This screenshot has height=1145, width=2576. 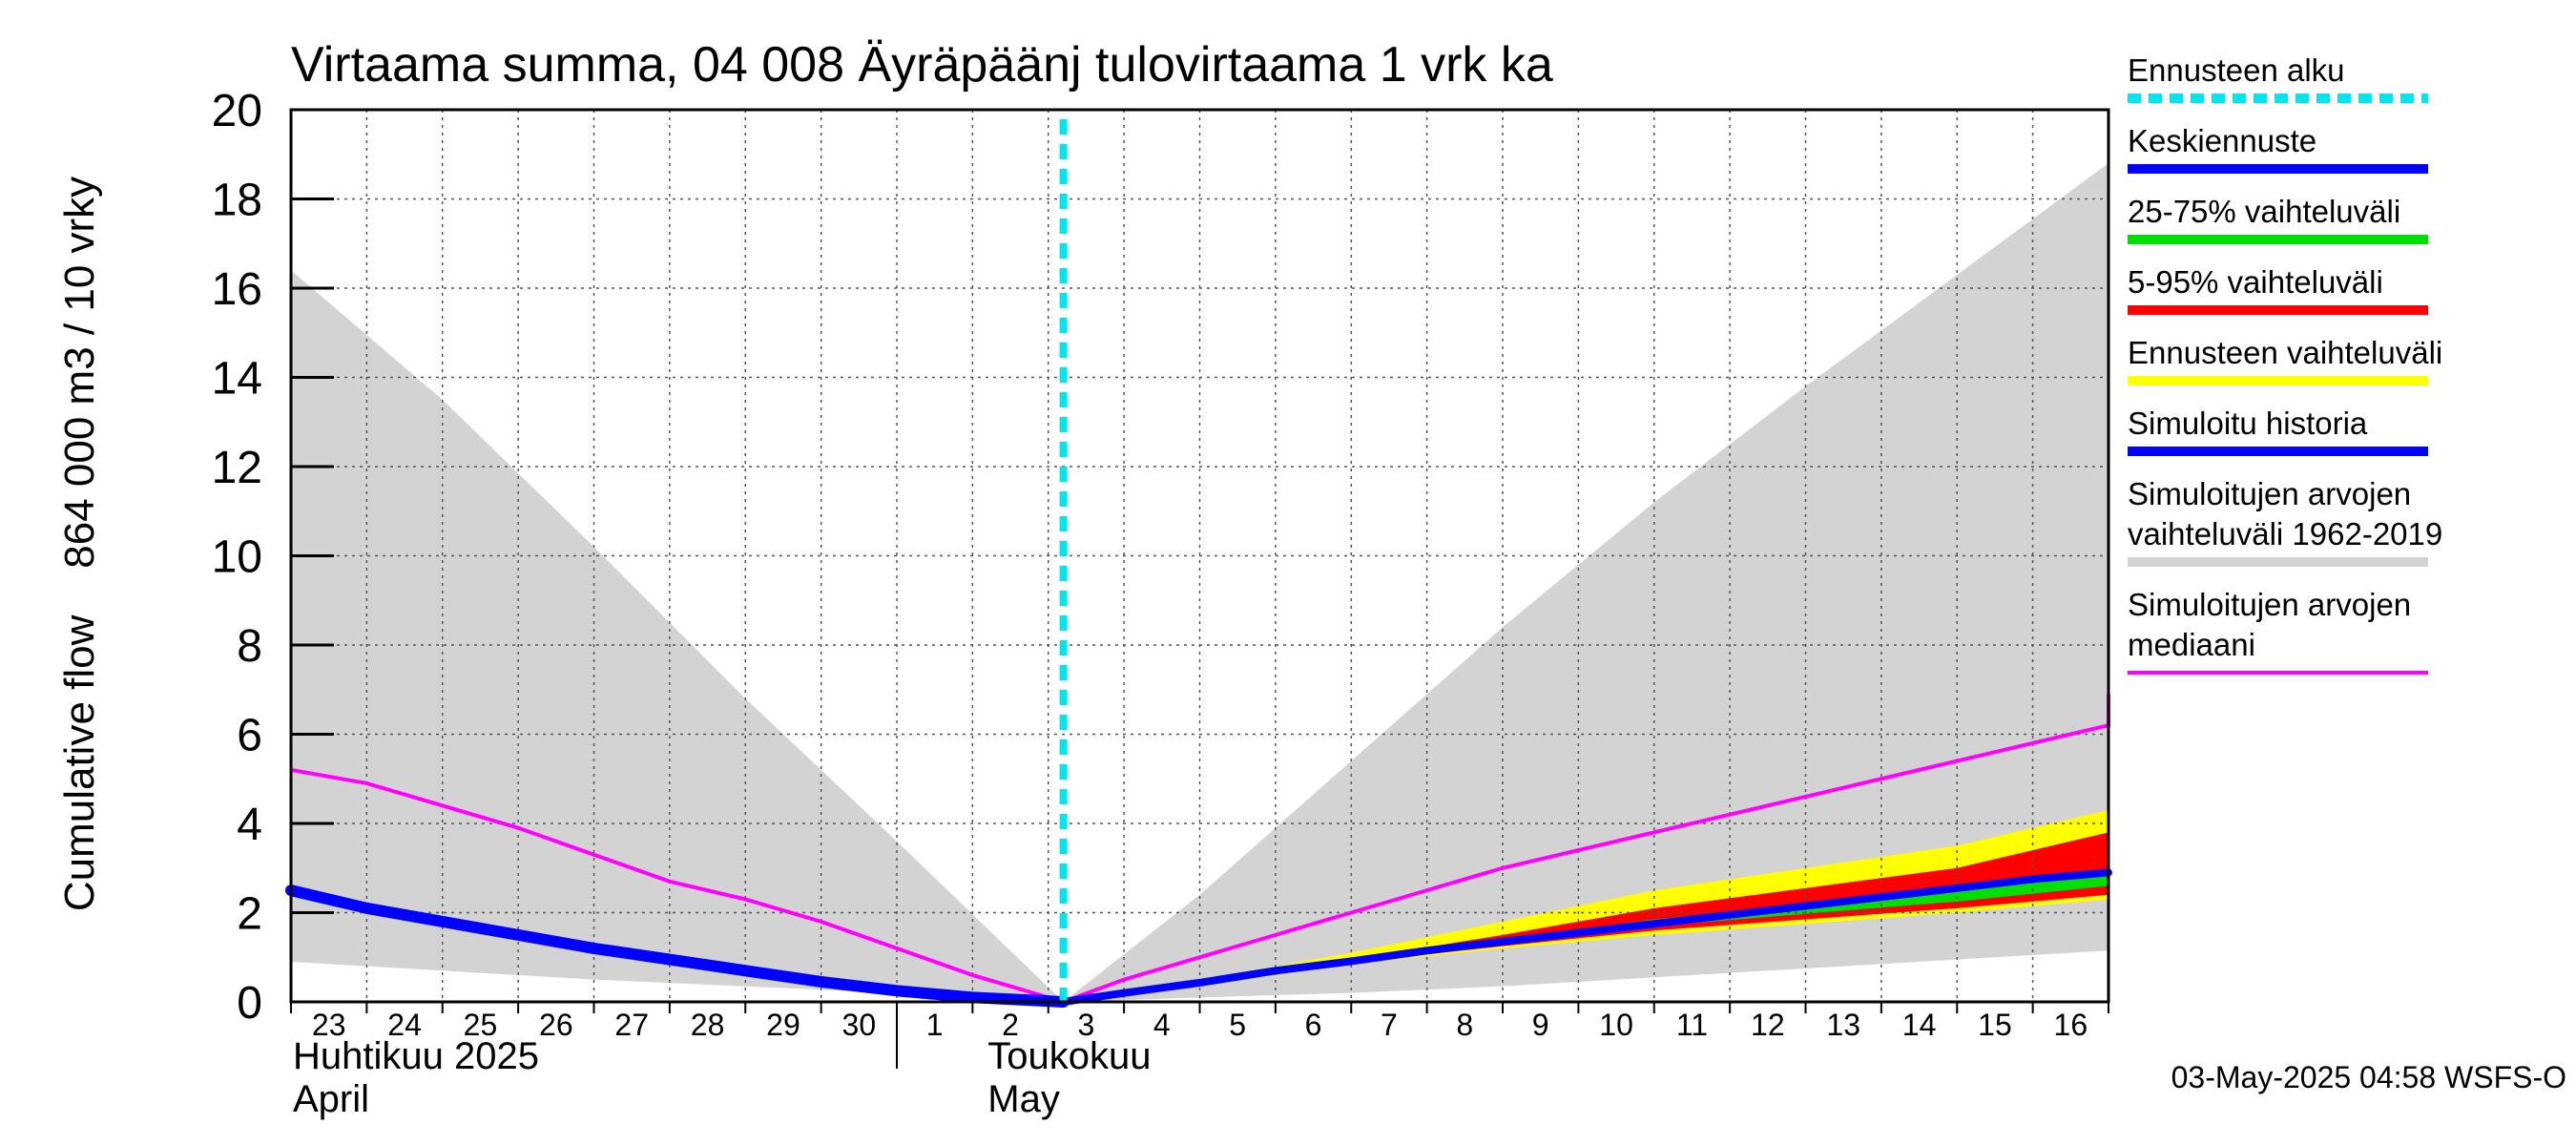 I want to click on legend-label: 25-75% vaihteluväli, so click(x=2264, y=212).